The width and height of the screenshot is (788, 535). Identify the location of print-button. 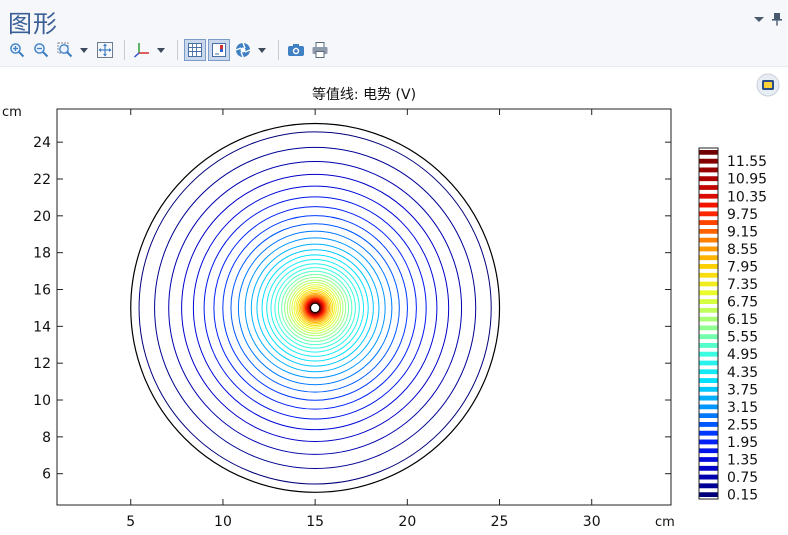
(320, 50).